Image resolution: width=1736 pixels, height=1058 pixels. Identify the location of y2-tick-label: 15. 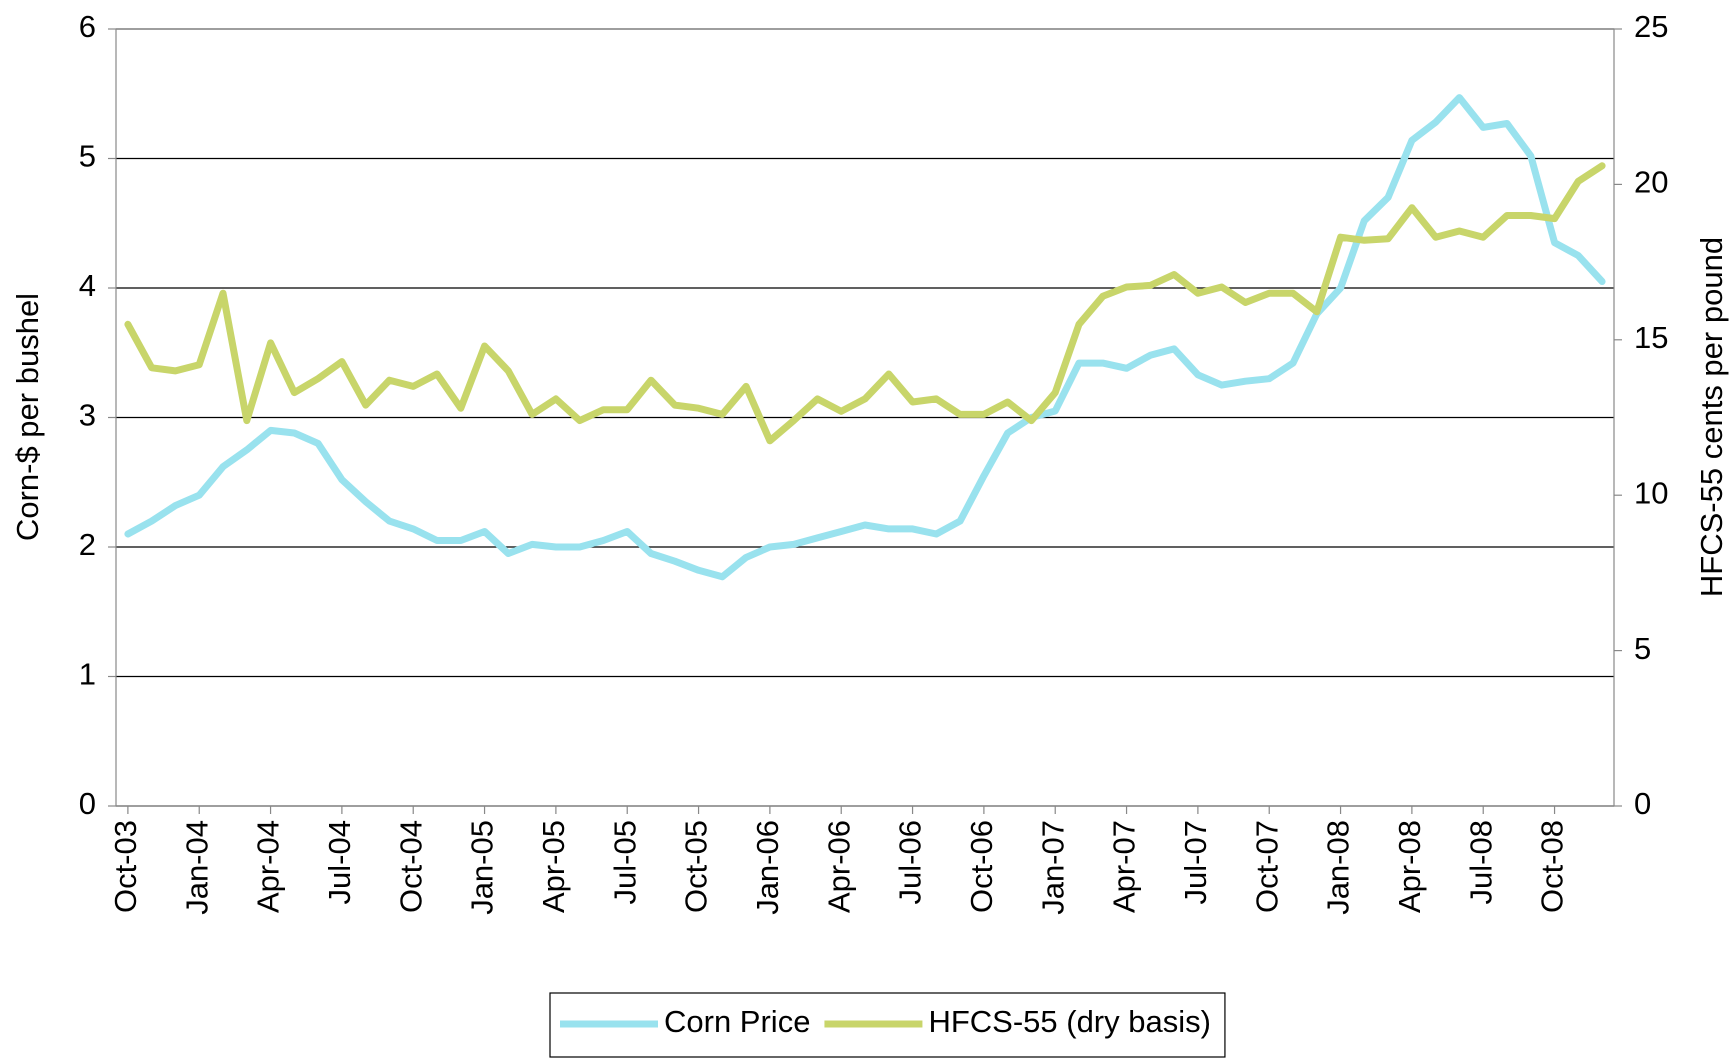
(1651, 337).